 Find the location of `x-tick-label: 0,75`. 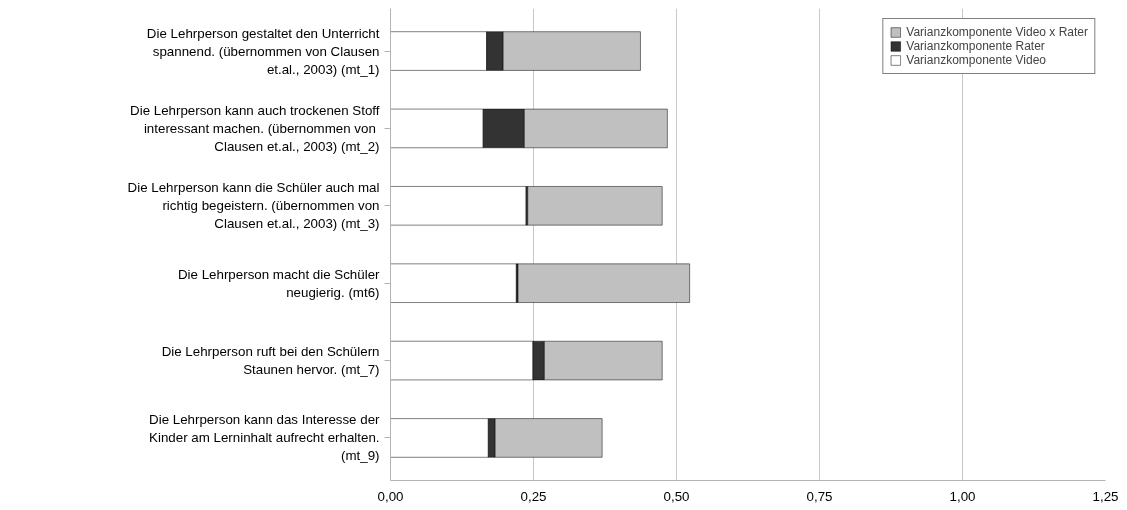

x-tick-label: 0,75 is located at coordinates (819, 496).